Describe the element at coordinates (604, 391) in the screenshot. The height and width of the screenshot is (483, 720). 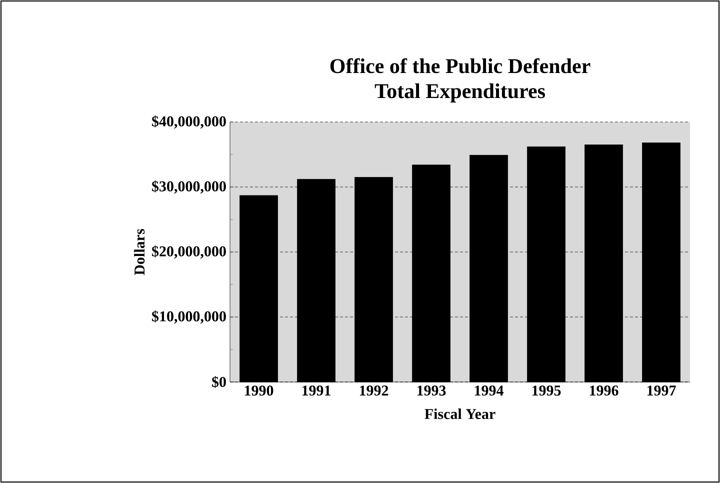
I see `x-tick-label: 1996` at that location.